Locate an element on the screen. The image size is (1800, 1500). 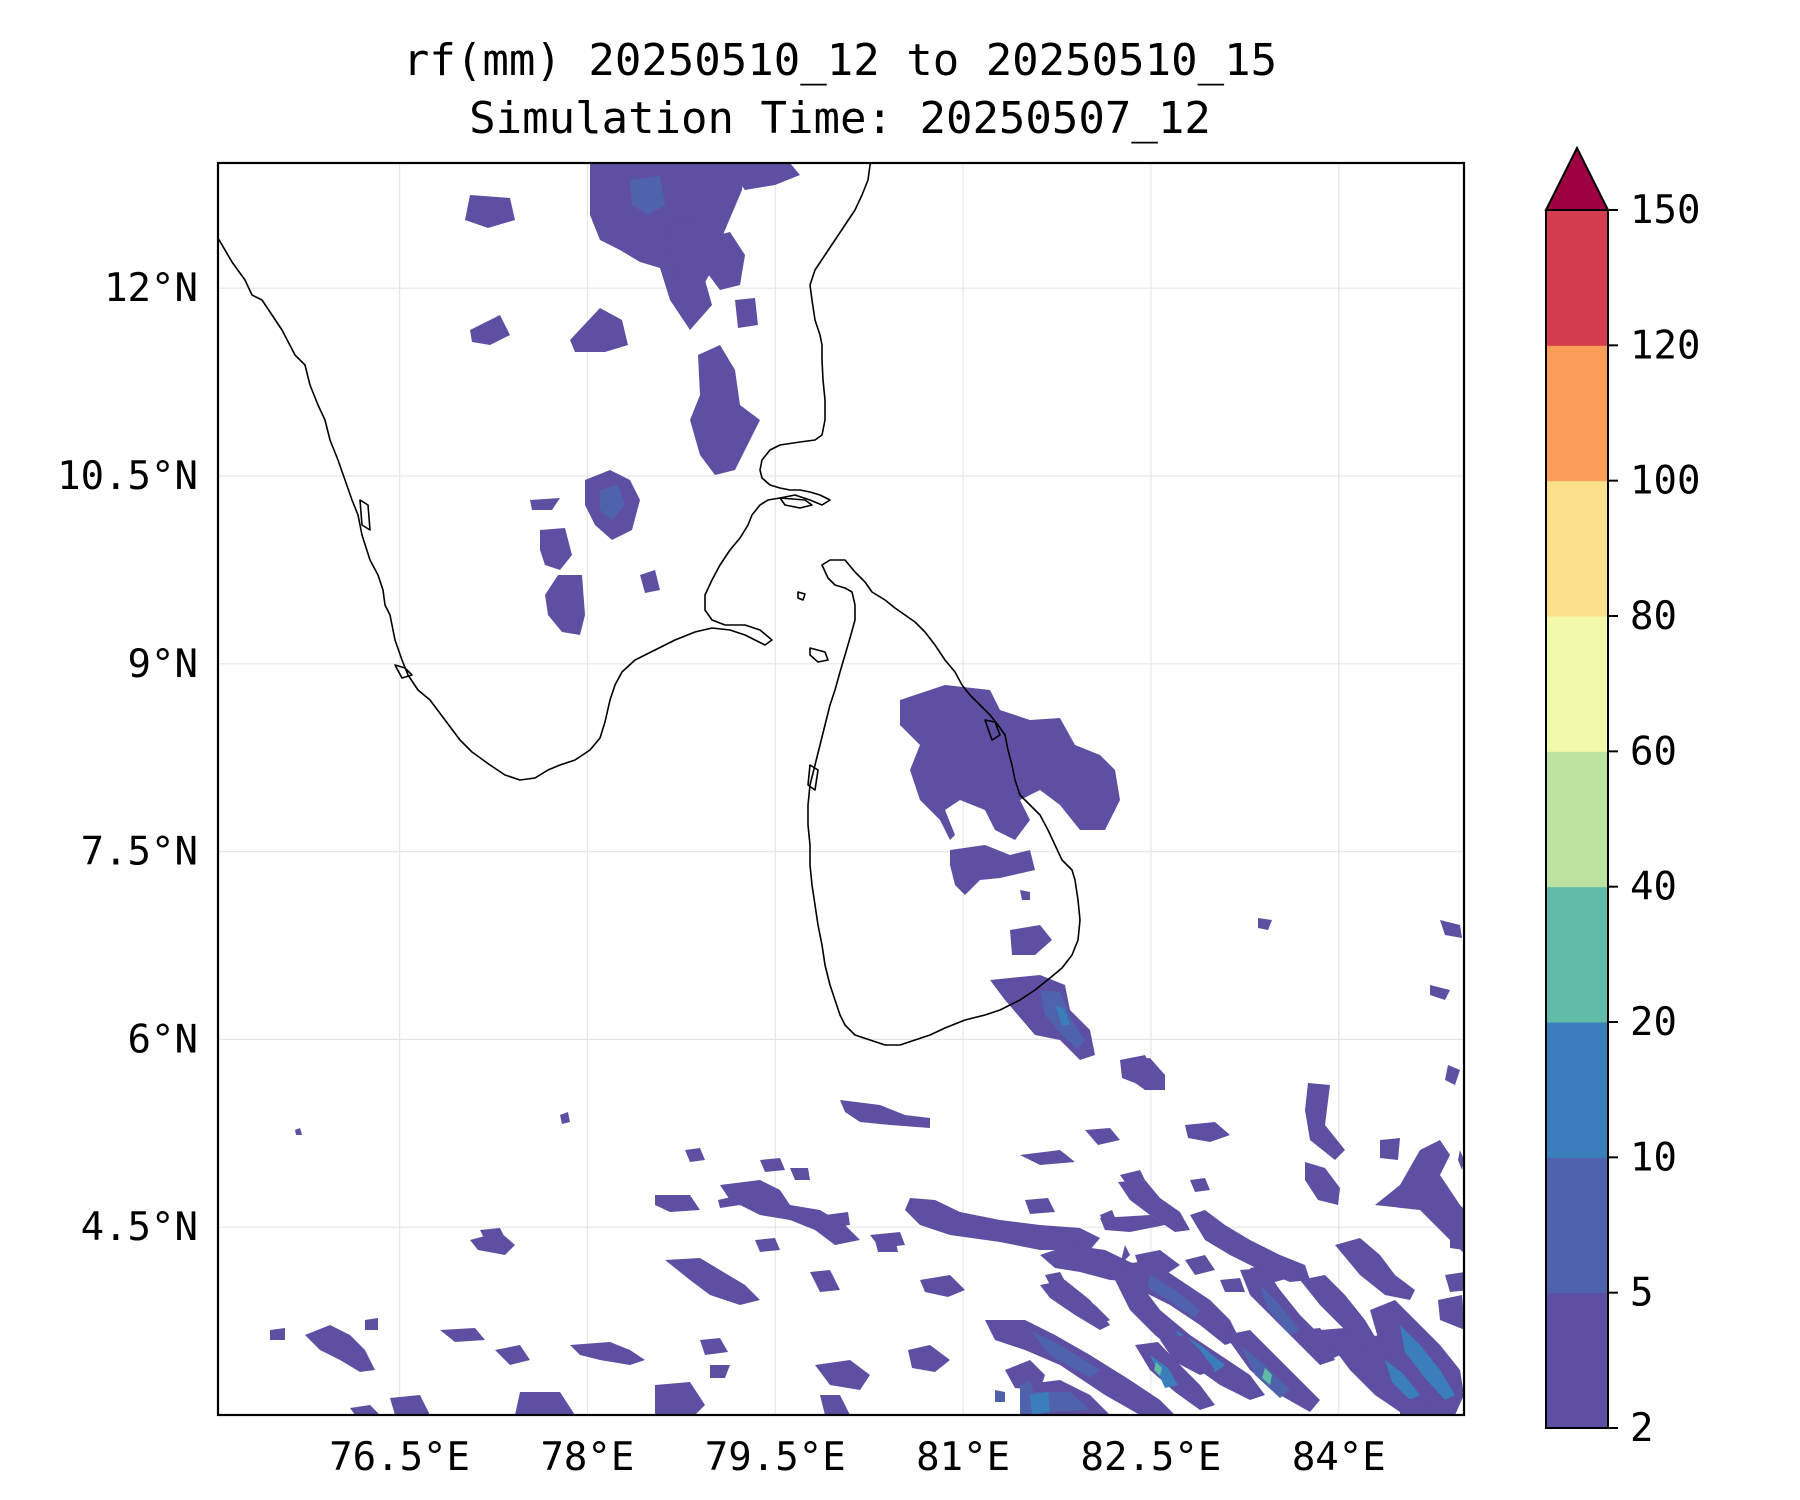
colorbar-tick-label: 10 is located at coordinates (1653, 1157).